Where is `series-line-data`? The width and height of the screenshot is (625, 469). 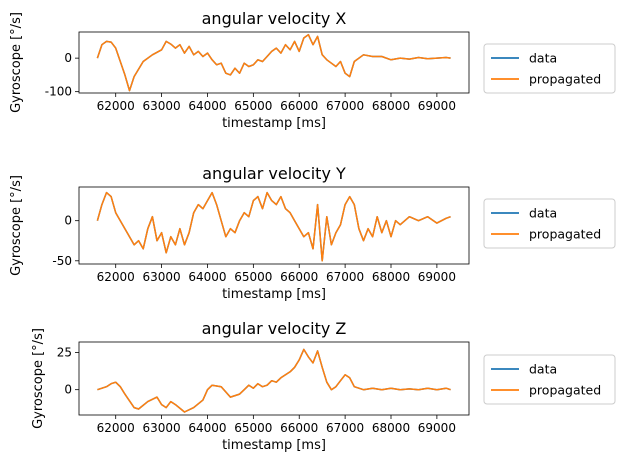 series-line-data is located at coordinates (273, 62).